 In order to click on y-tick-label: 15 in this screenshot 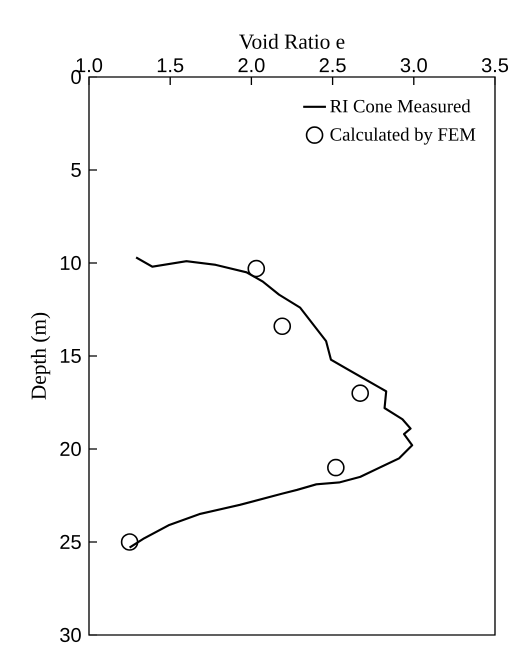, I will do `click(70, 356)`.